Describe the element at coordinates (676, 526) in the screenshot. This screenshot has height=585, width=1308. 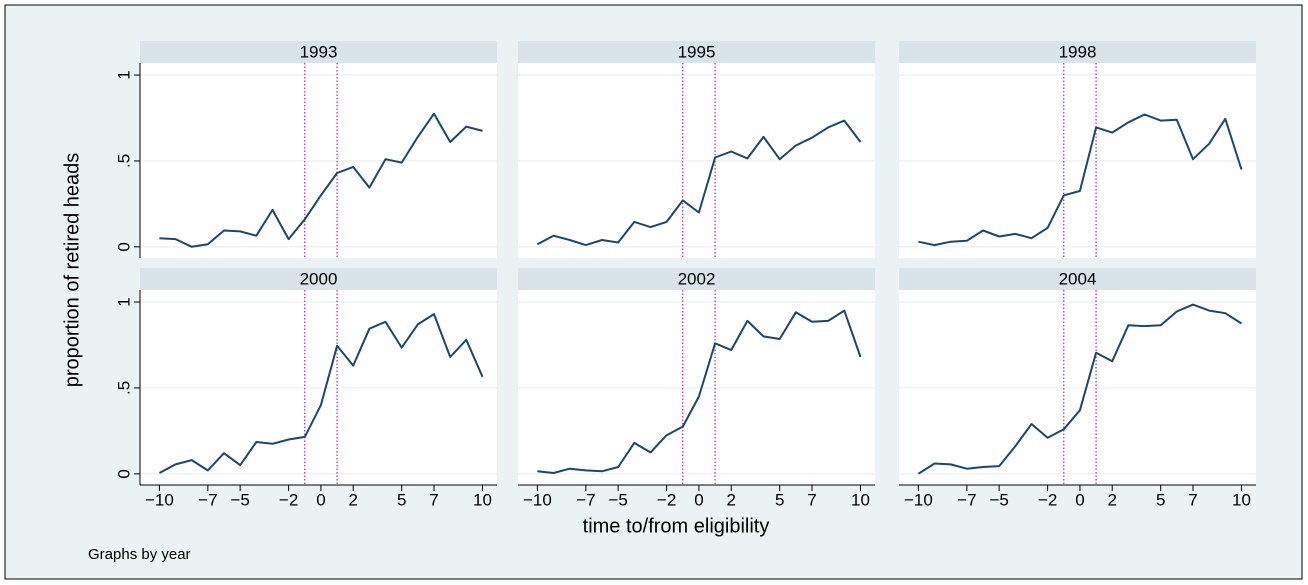
I see `x-axis-label: time to/from eligibility` at that location.